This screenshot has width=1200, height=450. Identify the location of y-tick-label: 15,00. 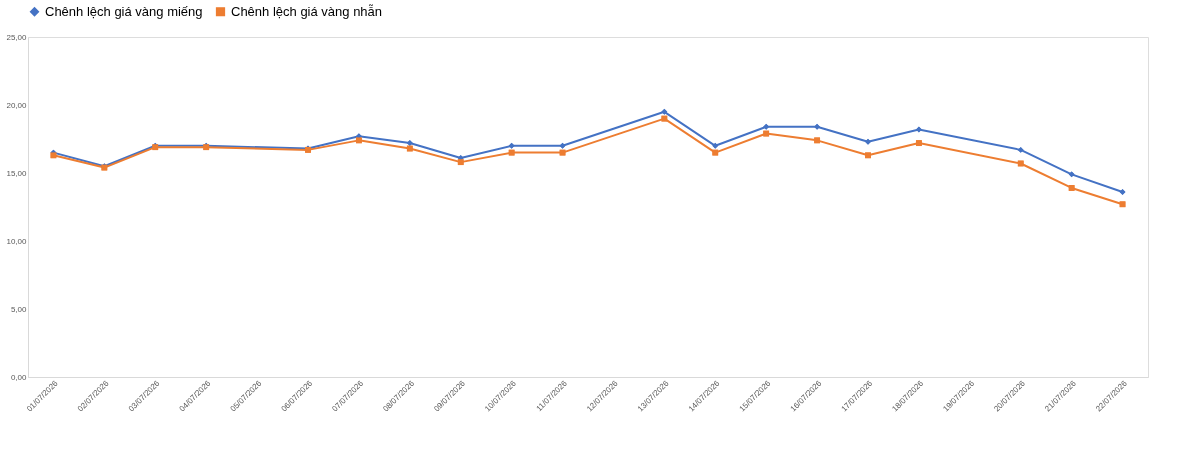
(17, 173).